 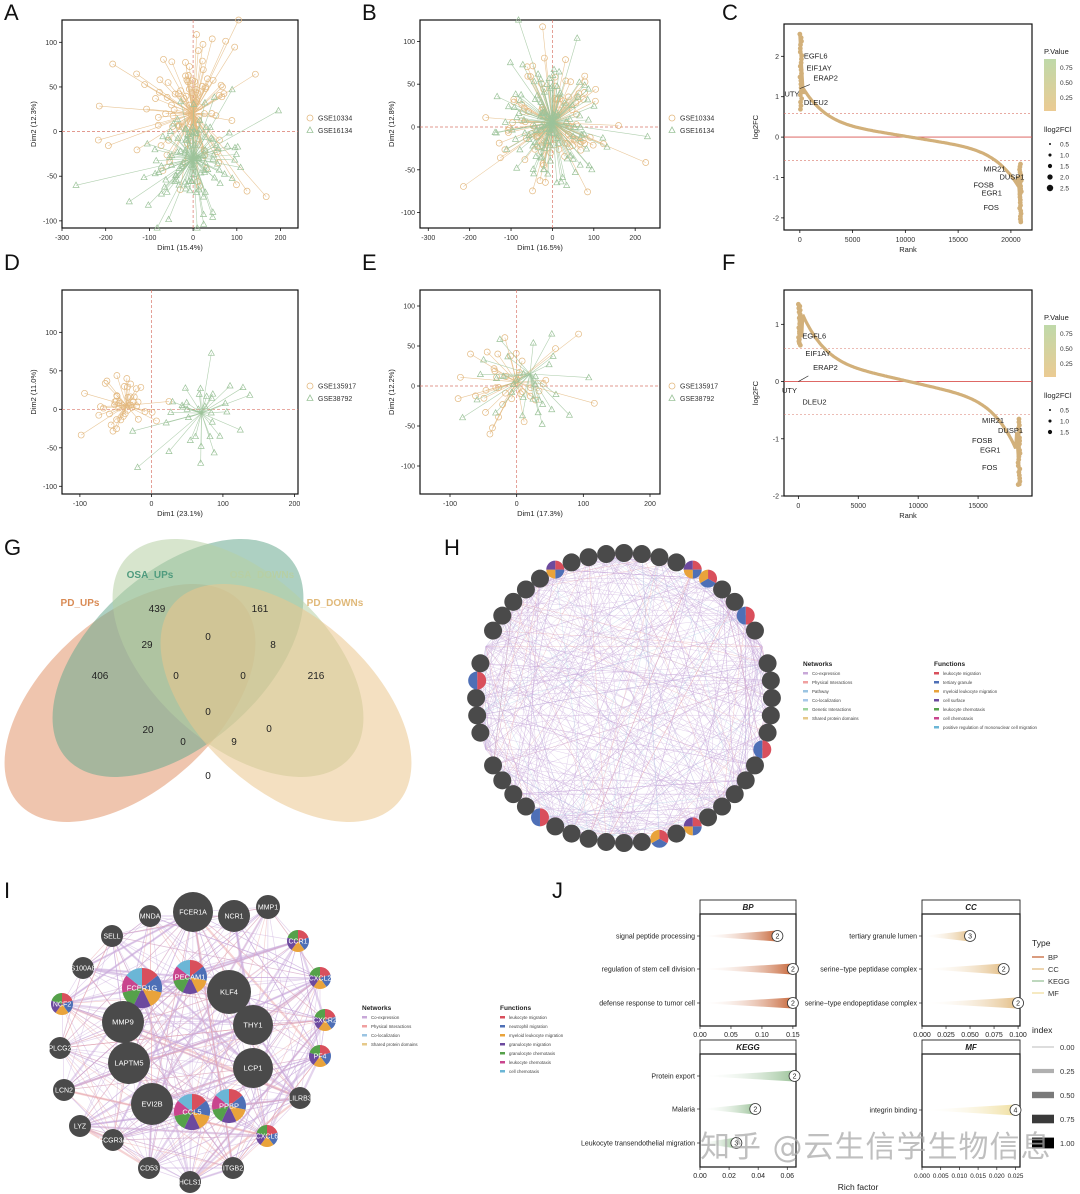 I want to click on y-tick-label: 50, so click(x=53, y=371).